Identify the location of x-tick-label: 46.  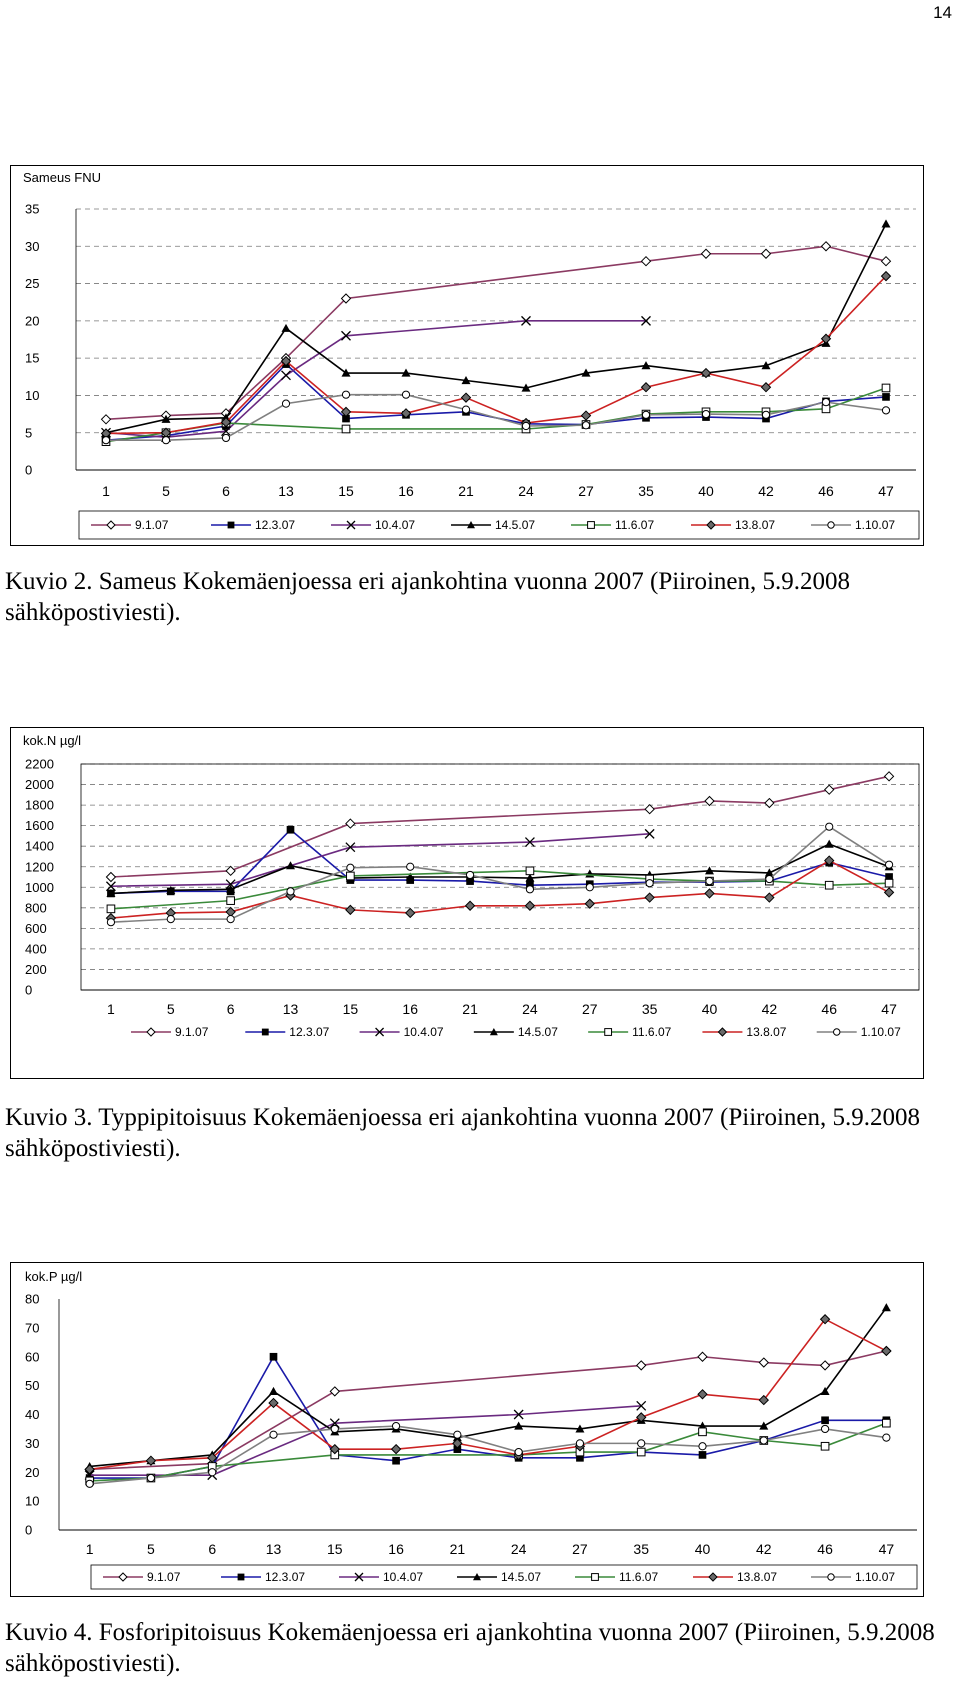
(825, 1549).